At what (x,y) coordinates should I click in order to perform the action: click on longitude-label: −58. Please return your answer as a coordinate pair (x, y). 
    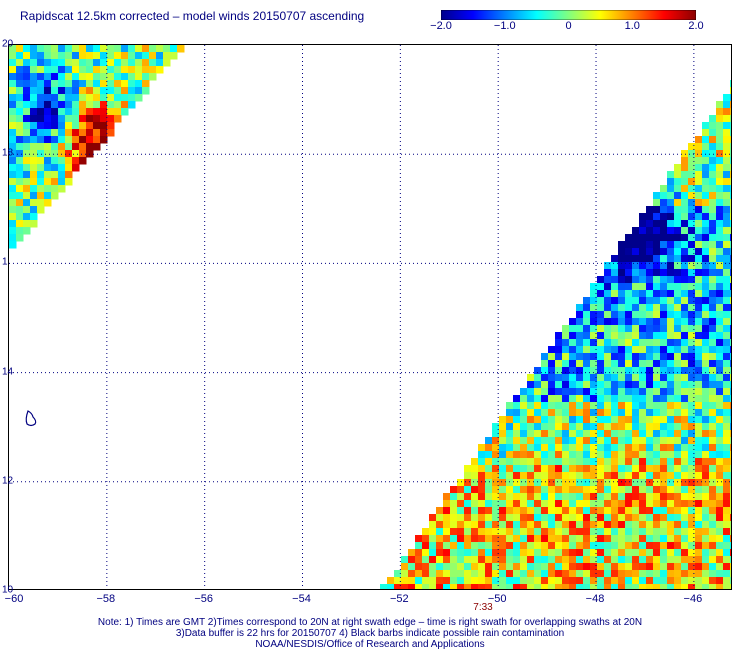
    Looking at the image, I should click on (106, 599).